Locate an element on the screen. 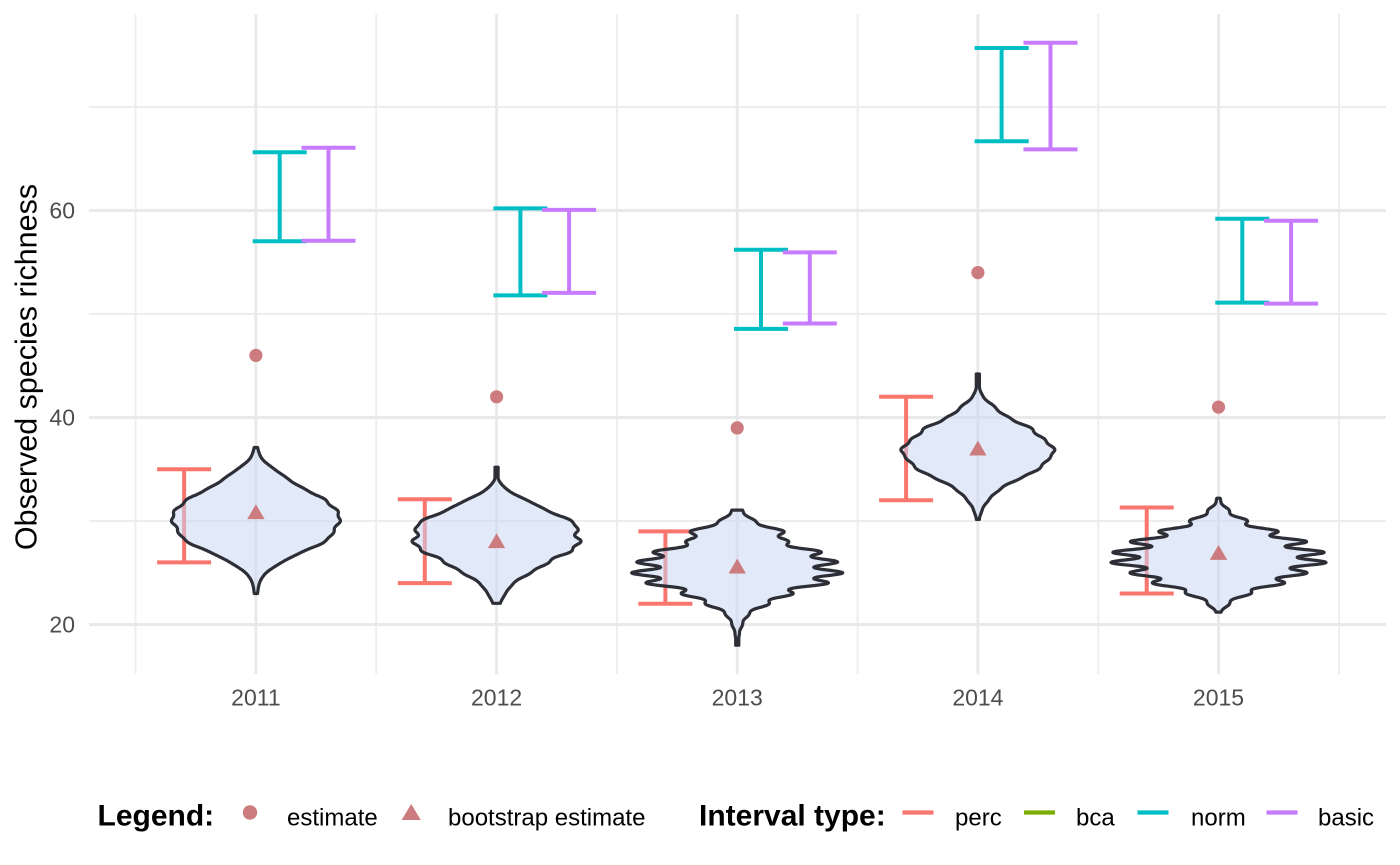 This screenshot has height=865, width=1400. svg-text: 2014 is located at coordinates (977, 698).